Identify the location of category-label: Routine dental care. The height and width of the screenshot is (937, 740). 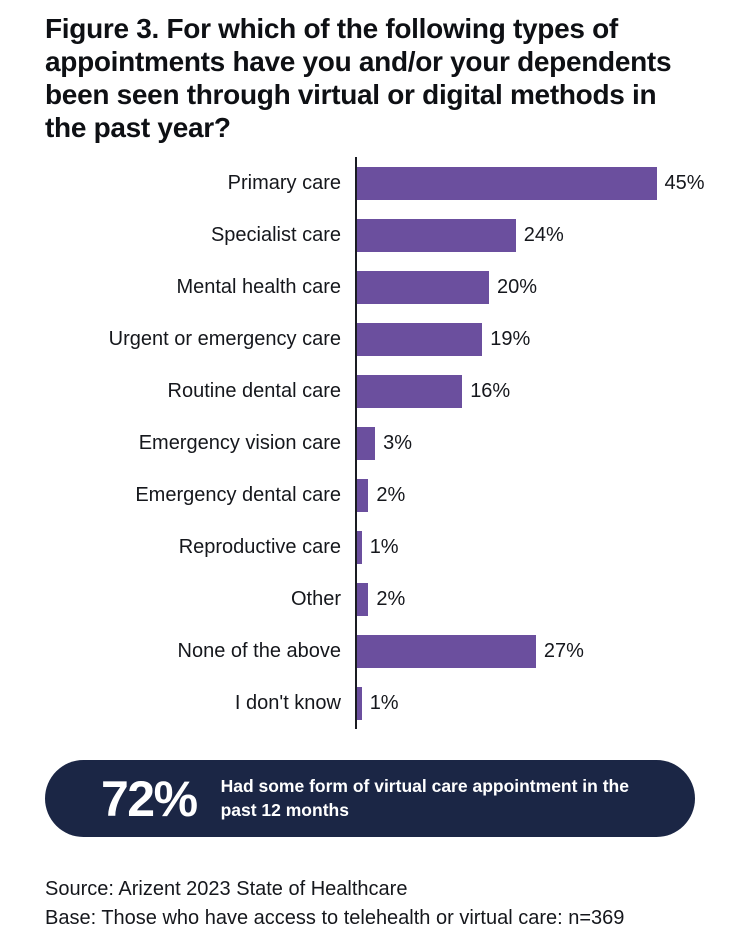
(254, 390).